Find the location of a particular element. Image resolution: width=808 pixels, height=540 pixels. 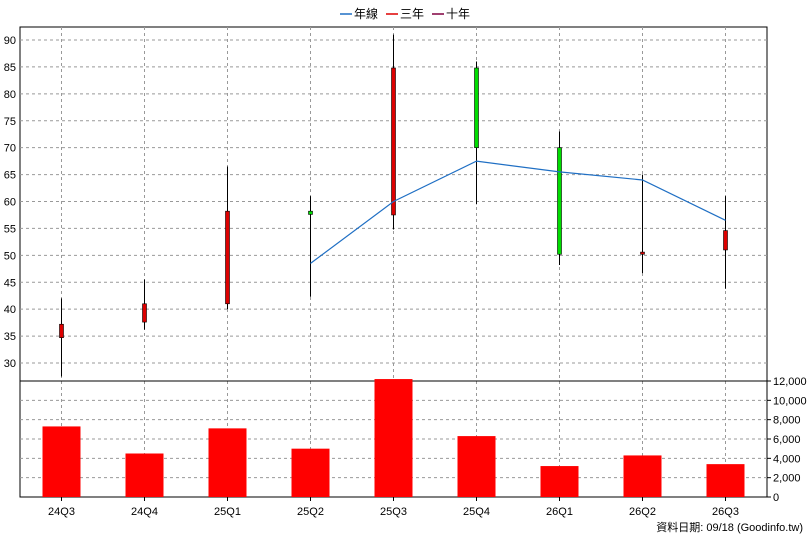

x-axis: 24Q3 24Q4 25Q1 25Q2 25Q3 25Q4 26Q1 26Q2 26Q3 is located at coordinates (393, 507).